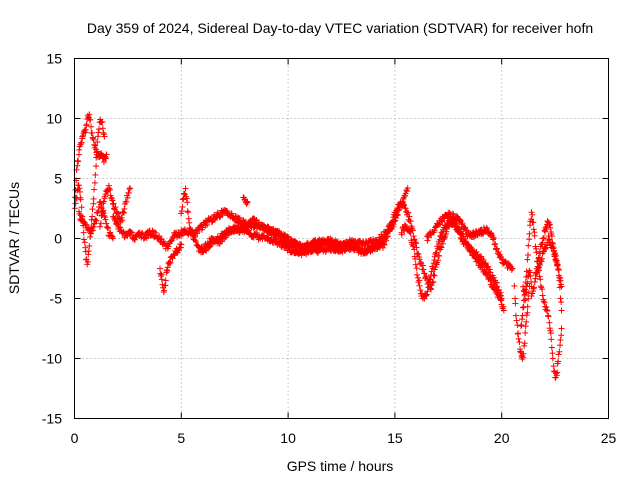 The height and width of the screenshot is (480, 640). What do you see at coordinates (52, 419) in the screenshot?
I see `y-tick-label: -15` at bounding box center [52, 419].